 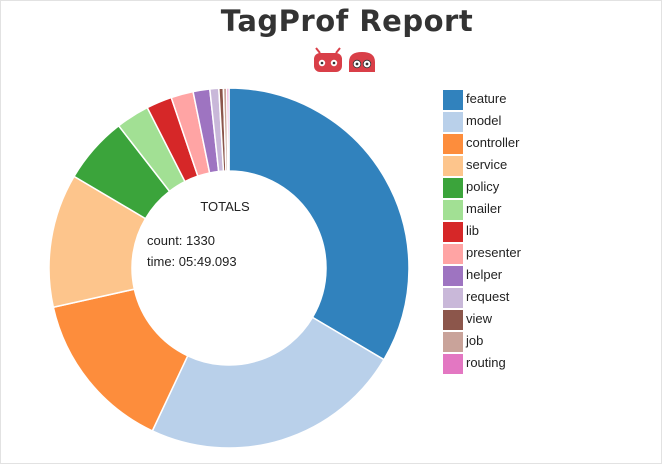 What do you see at coordinates (483, 186) in the screenshot?
I see `legend-label: policy` at bounding box center [483, 186].